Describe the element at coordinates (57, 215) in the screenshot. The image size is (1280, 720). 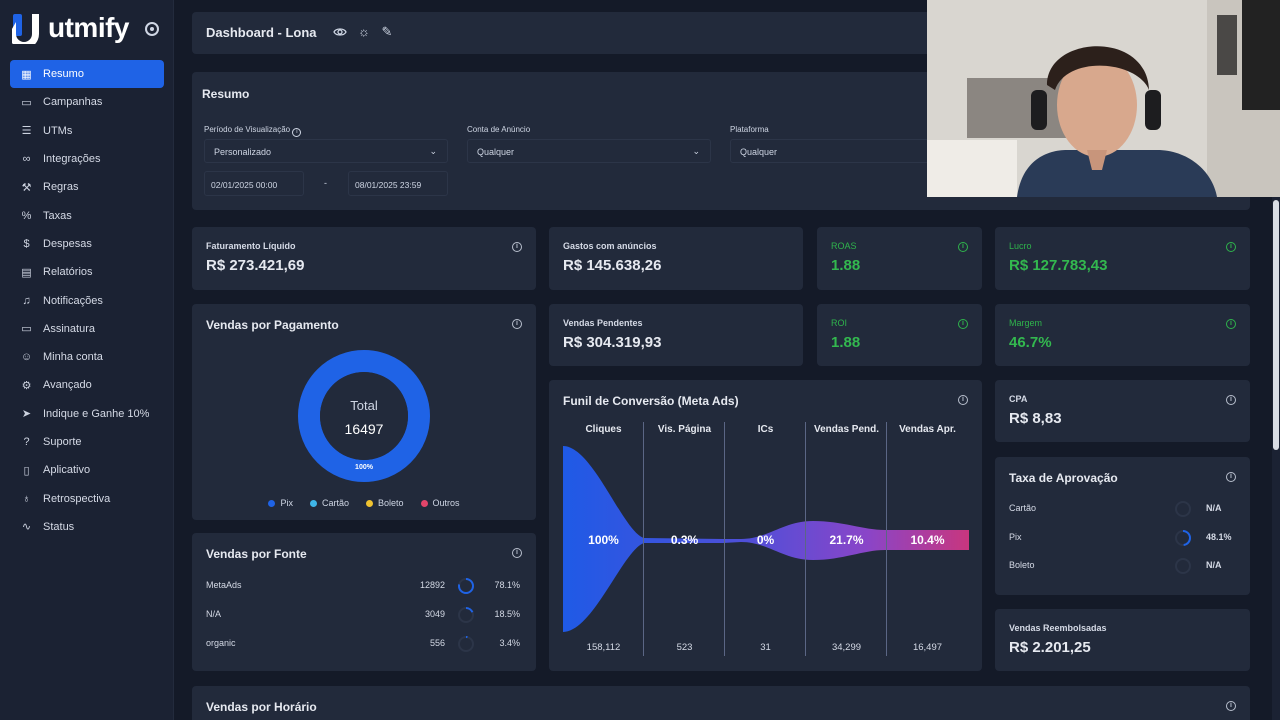
I see `sidebar-item-label: Taxas` at that location.